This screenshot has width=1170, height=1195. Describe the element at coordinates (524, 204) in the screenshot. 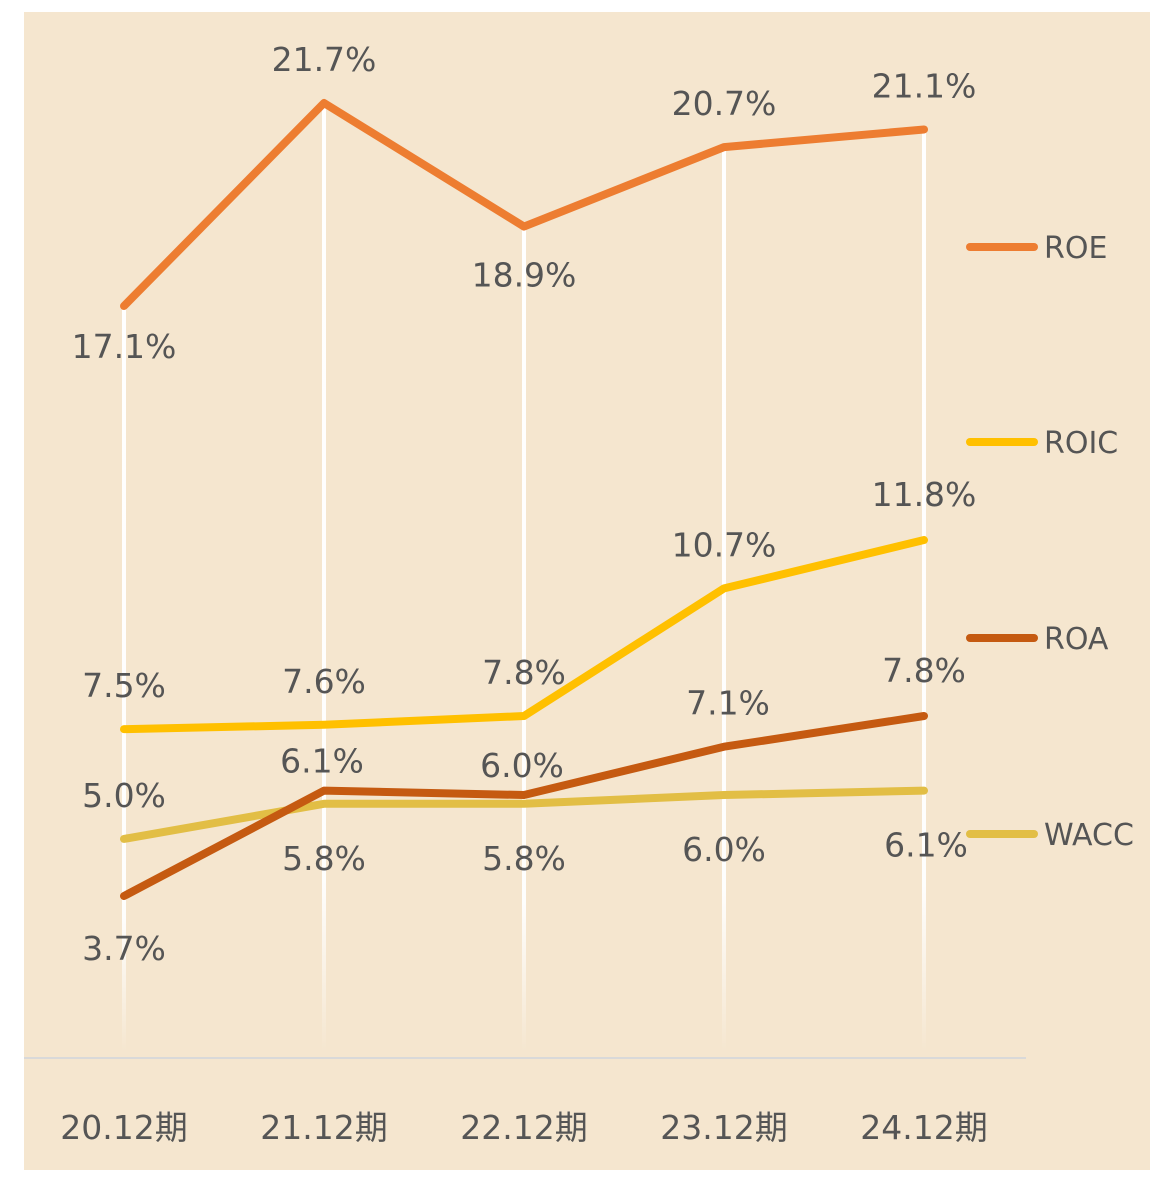

I see `series-line-roe` at that location.